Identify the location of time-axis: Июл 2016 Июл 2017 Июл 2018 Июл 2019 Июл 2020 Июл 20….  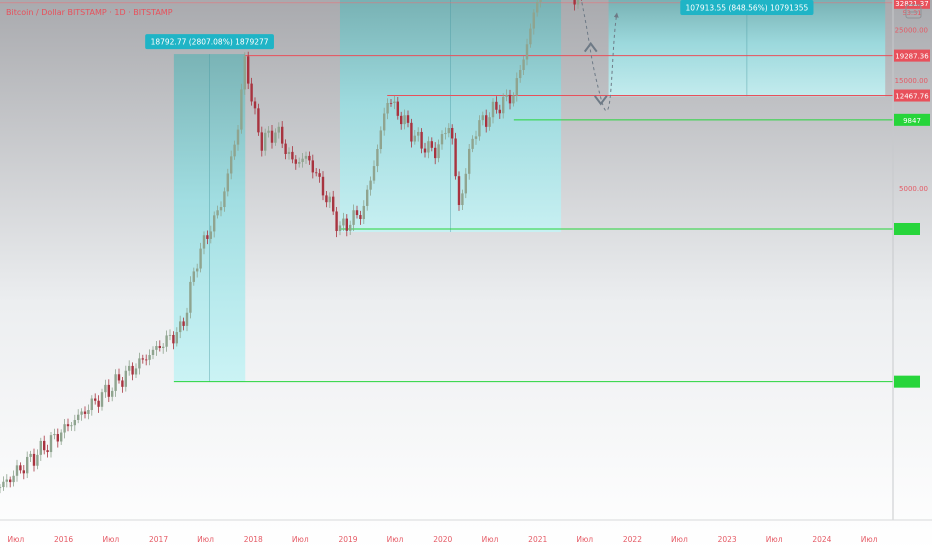
(466, 531).